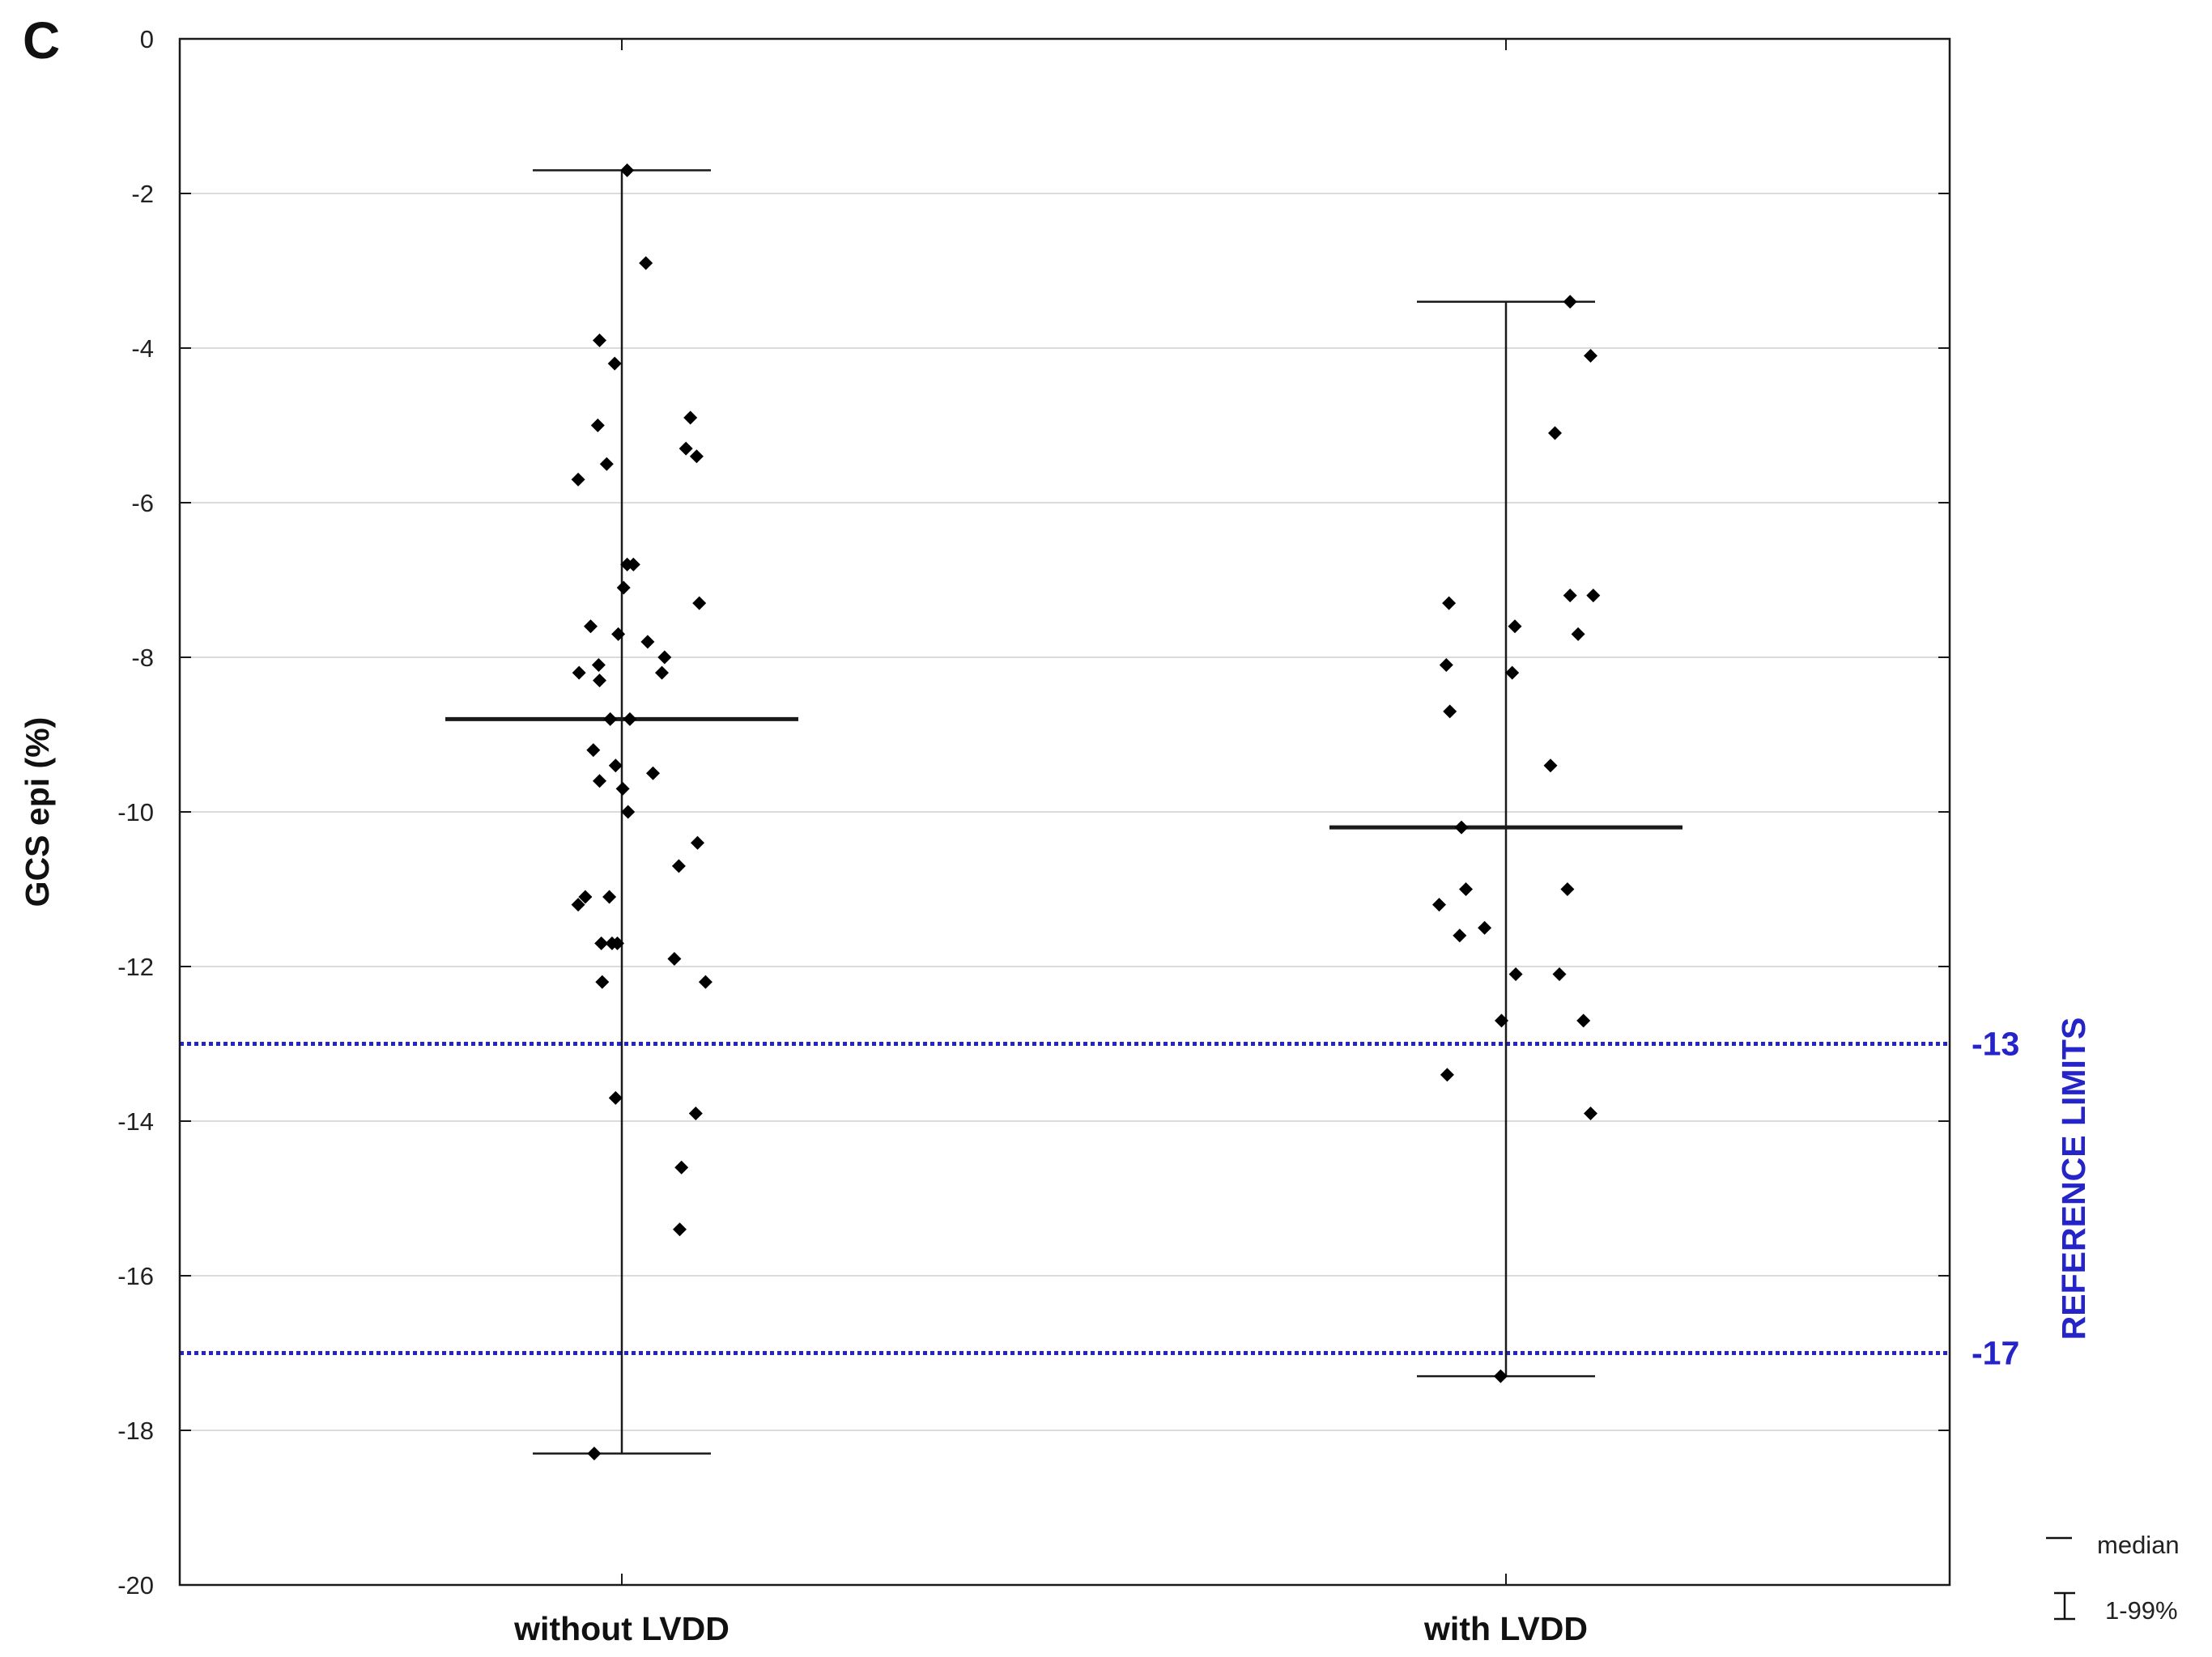 This screenshot has width=2212, height=1657. What do you see at coordinates (2138, 1545) in the screenshot?
I see `legend-median-label: median` at bounding box center [2138, 1545].